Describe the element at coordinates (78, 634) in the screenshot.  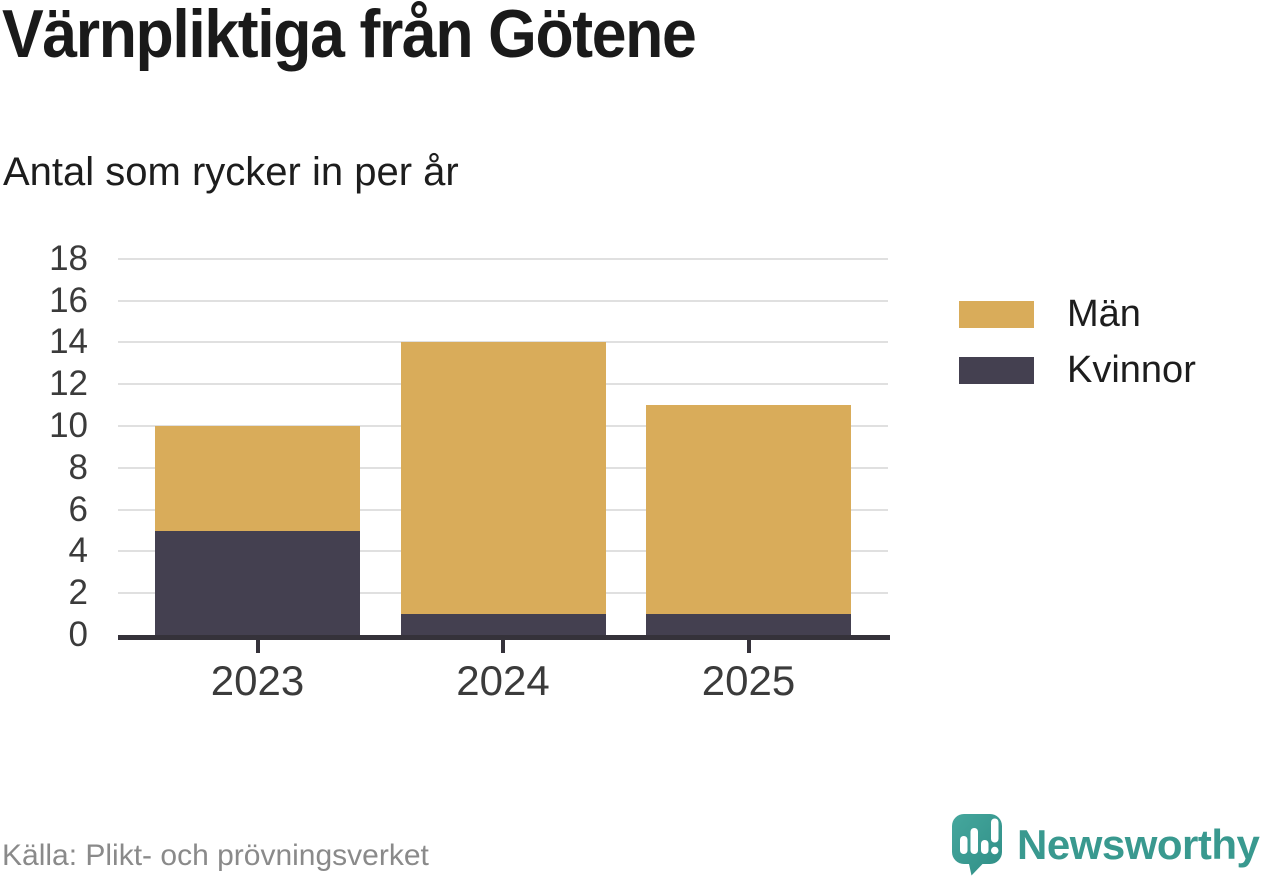
I see `y-tick-label: 0` at that location.